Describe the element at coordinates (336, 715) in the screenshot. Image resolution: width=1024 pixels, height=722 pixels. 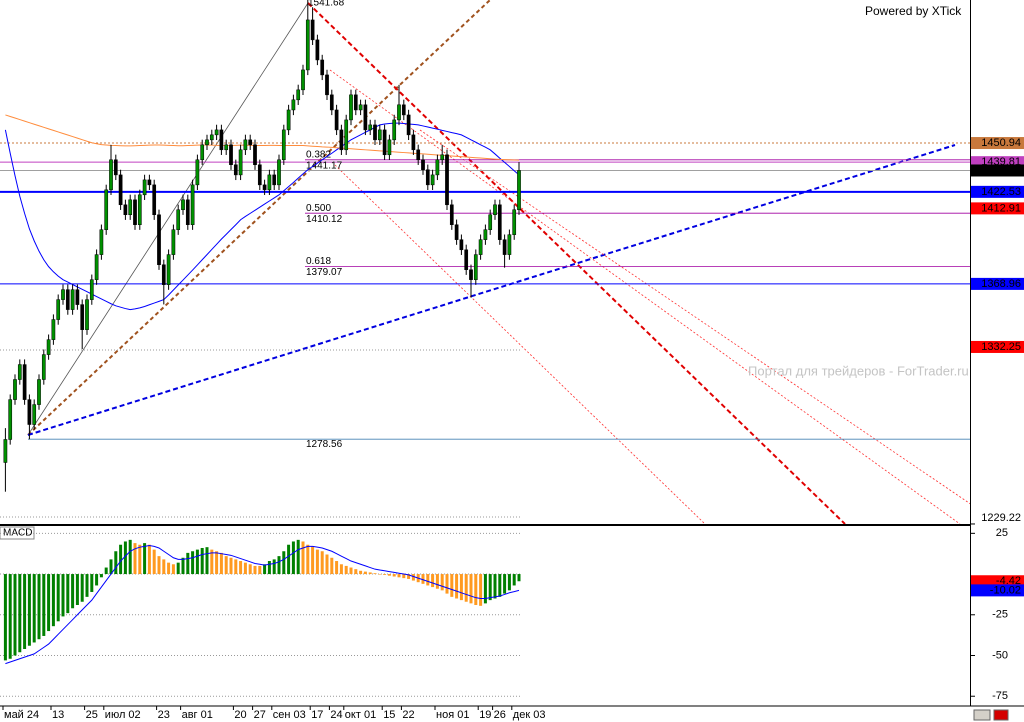
I see `x-tick-label: 24` at that location.